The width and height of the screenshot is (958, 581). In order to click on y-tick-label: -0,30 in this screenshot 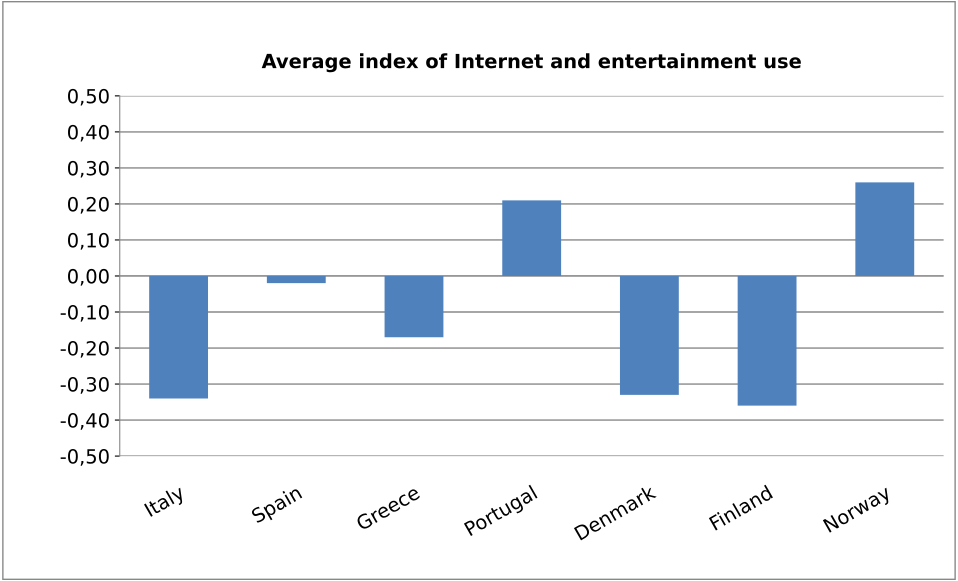, I will do `click(84, 385)`.